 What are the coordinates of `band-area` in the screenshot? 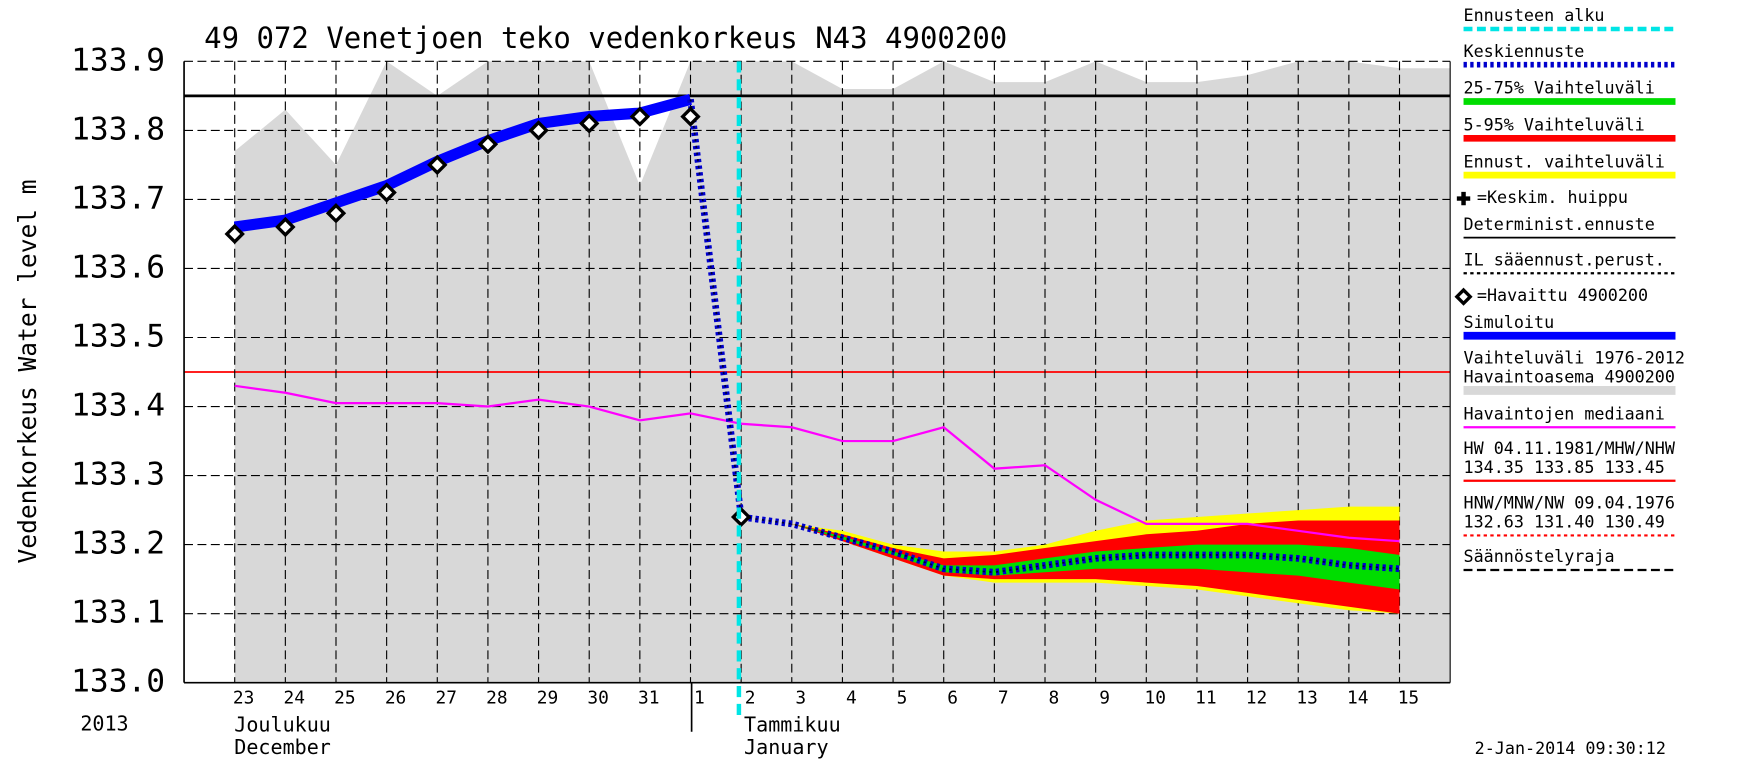 It's located at (1070, 553).